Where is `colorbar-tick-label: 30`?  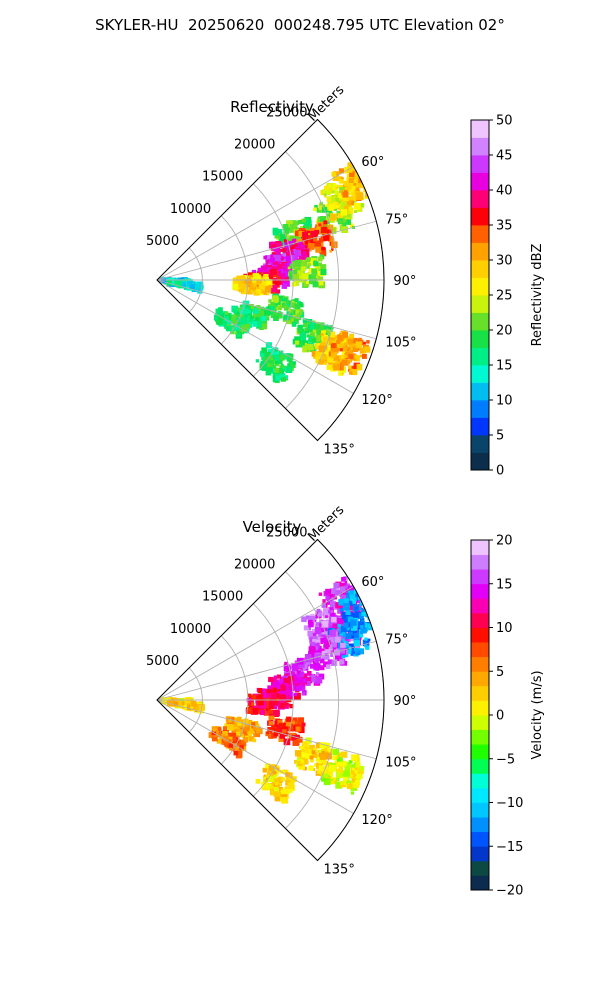 colorbar-tick-label: 30 is located at coordinates (504, 261).